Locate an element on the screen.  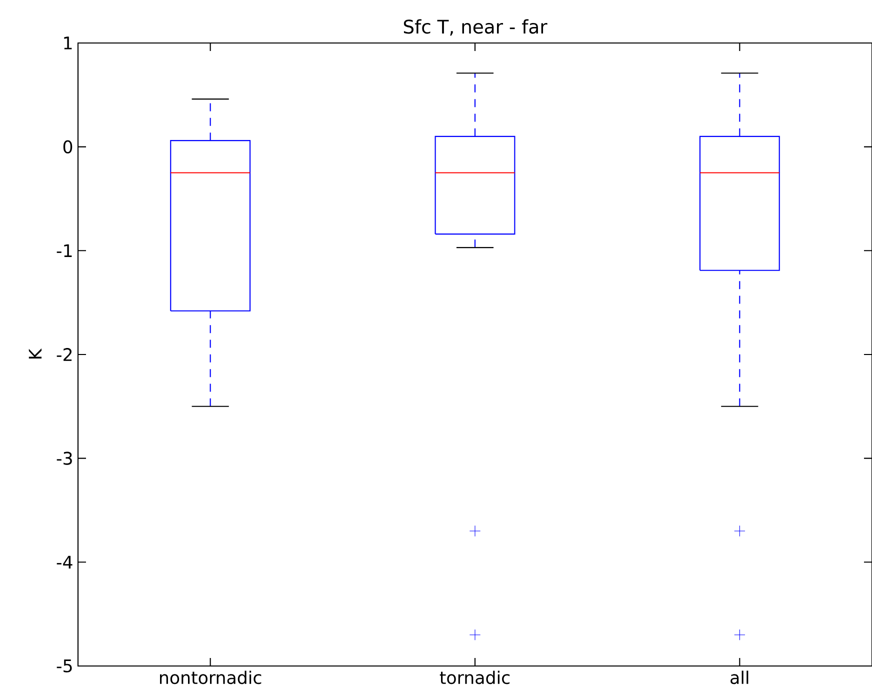
x-tick-label: all is located at coordinates (739, 677).